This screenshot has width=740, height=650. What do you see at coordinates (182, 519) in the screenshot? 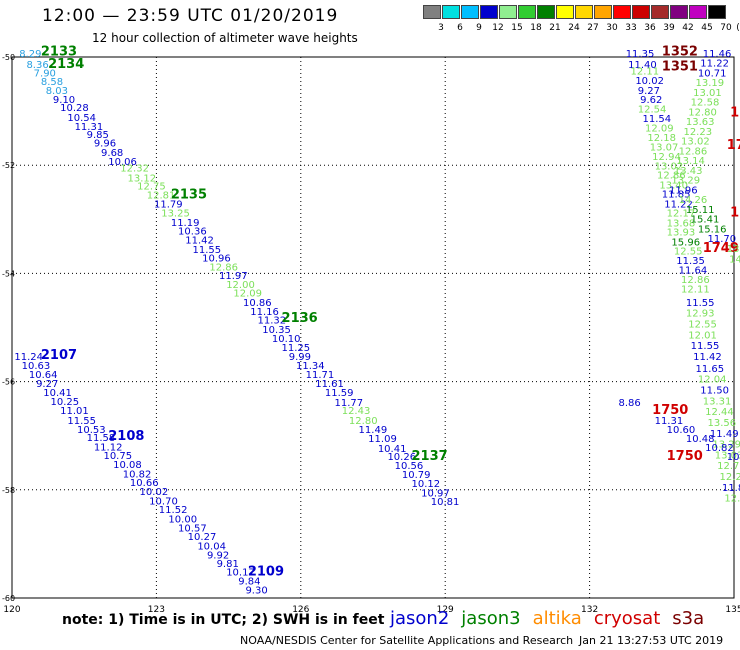
I see `wave-height-label: 10.00` at bounding box center [182, 519].